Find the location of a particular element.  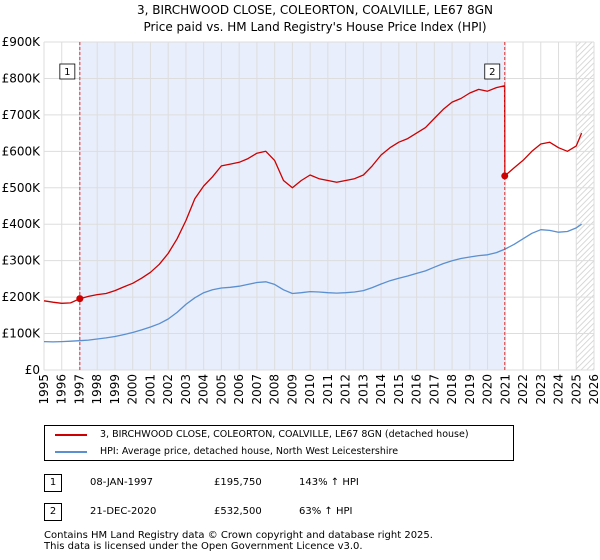

x-tick-label: 2016 is located at coordinates (417, 389).